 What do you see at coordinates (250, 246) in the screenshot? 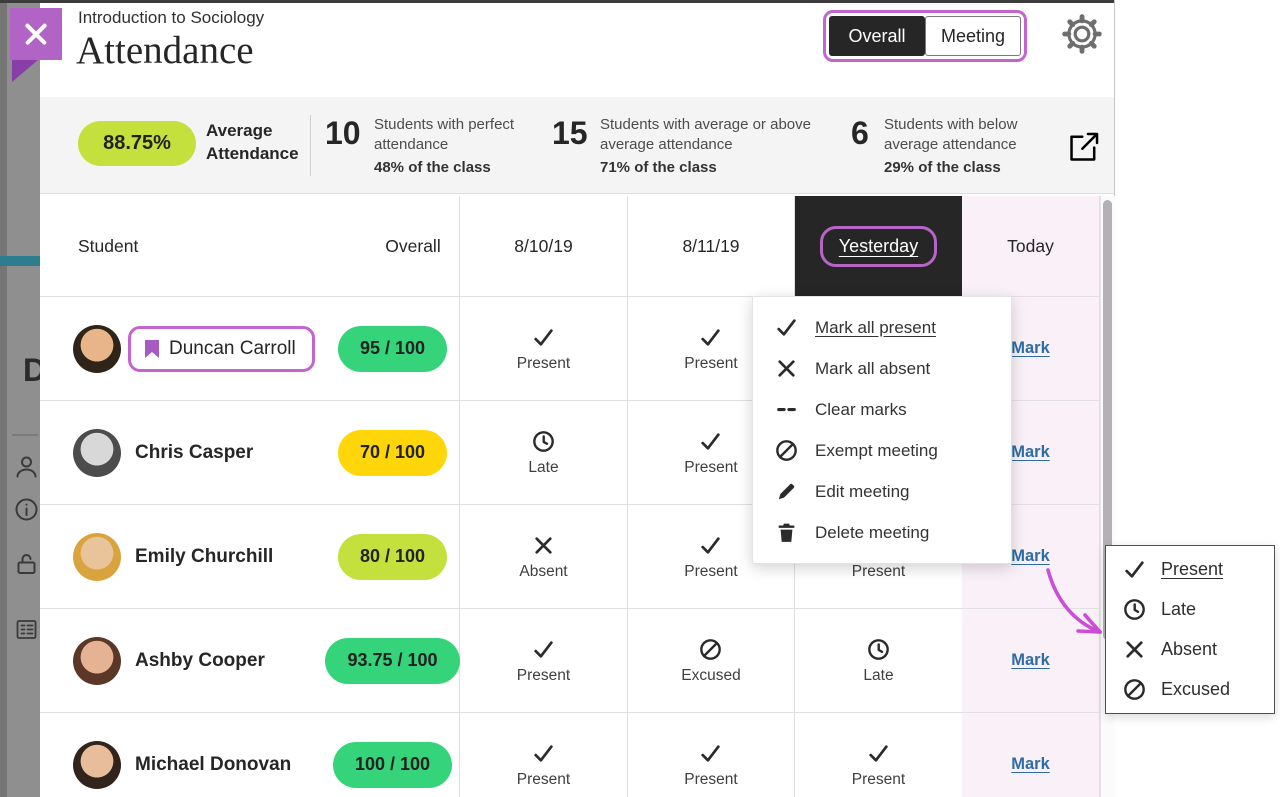
I see `column-header-student: Student Overall` at bounding box center [250, 246].